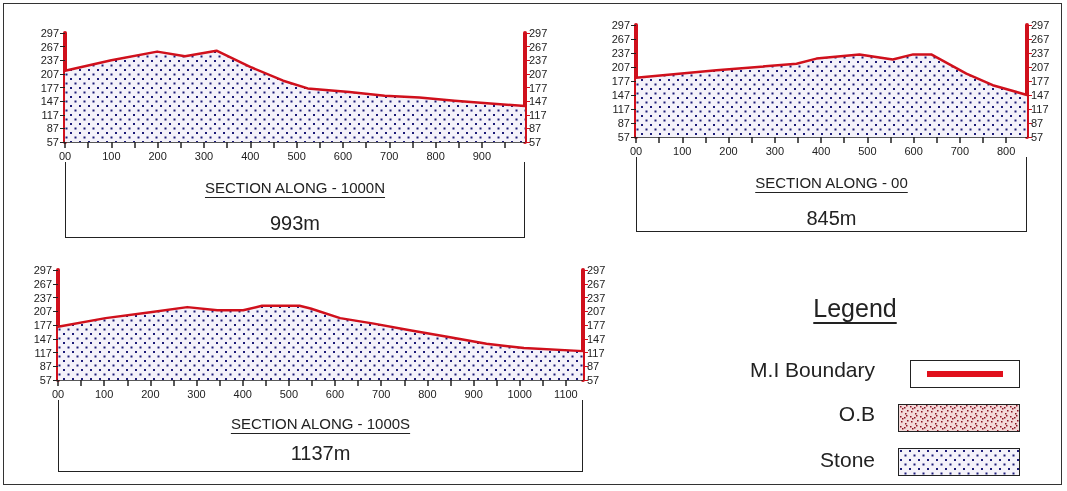  I want to click on text: Stone, so click(847, 460).